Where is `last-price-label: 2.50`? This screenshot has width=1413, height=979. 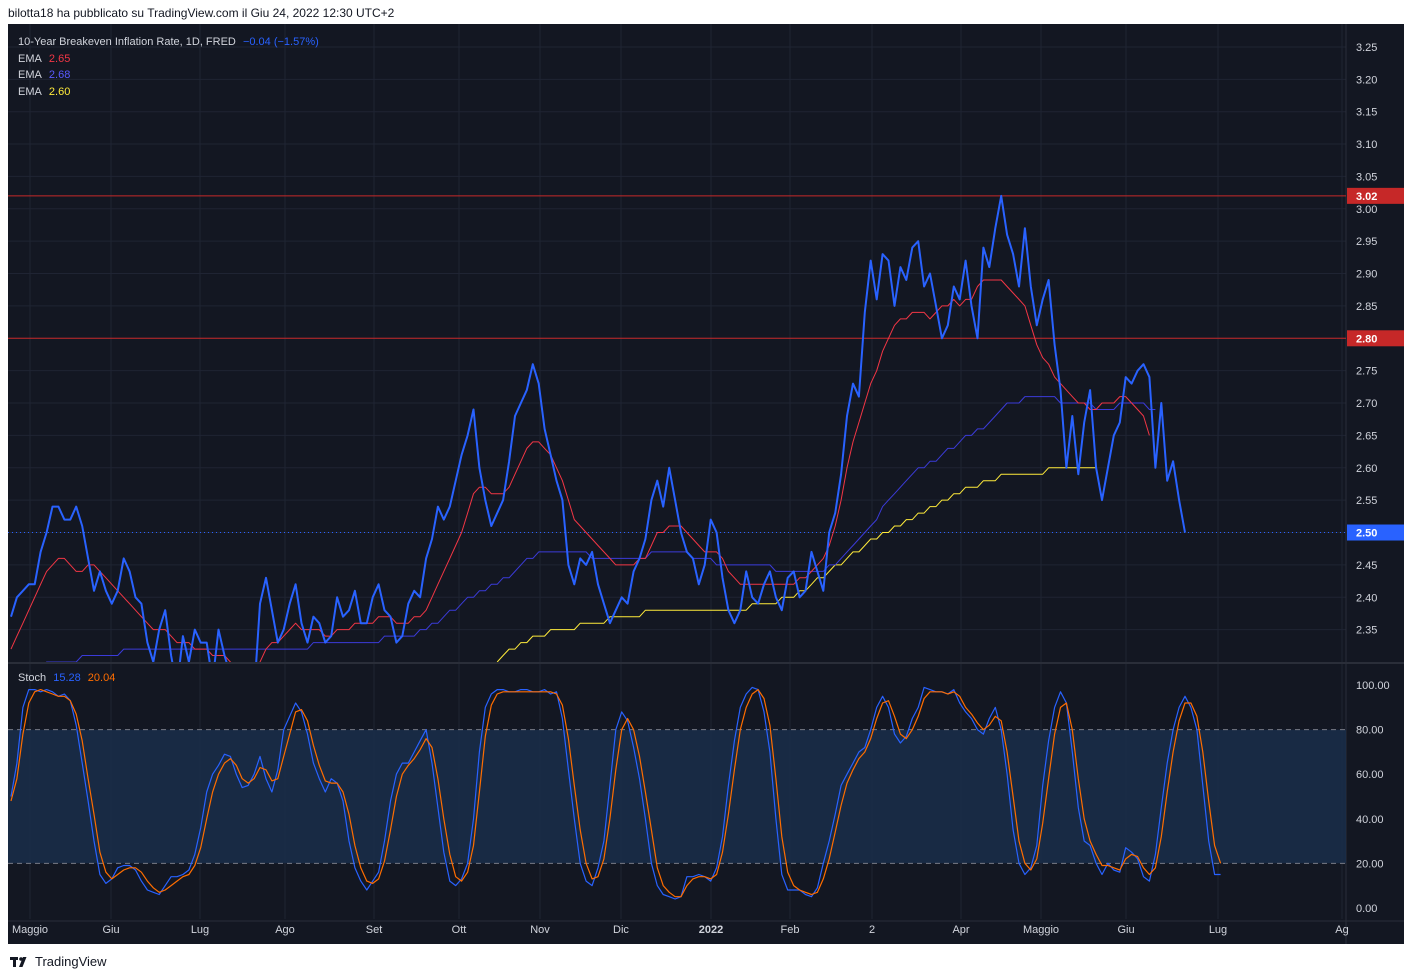 last-price-label: 2.50 is located at coordinates (1366, 534).